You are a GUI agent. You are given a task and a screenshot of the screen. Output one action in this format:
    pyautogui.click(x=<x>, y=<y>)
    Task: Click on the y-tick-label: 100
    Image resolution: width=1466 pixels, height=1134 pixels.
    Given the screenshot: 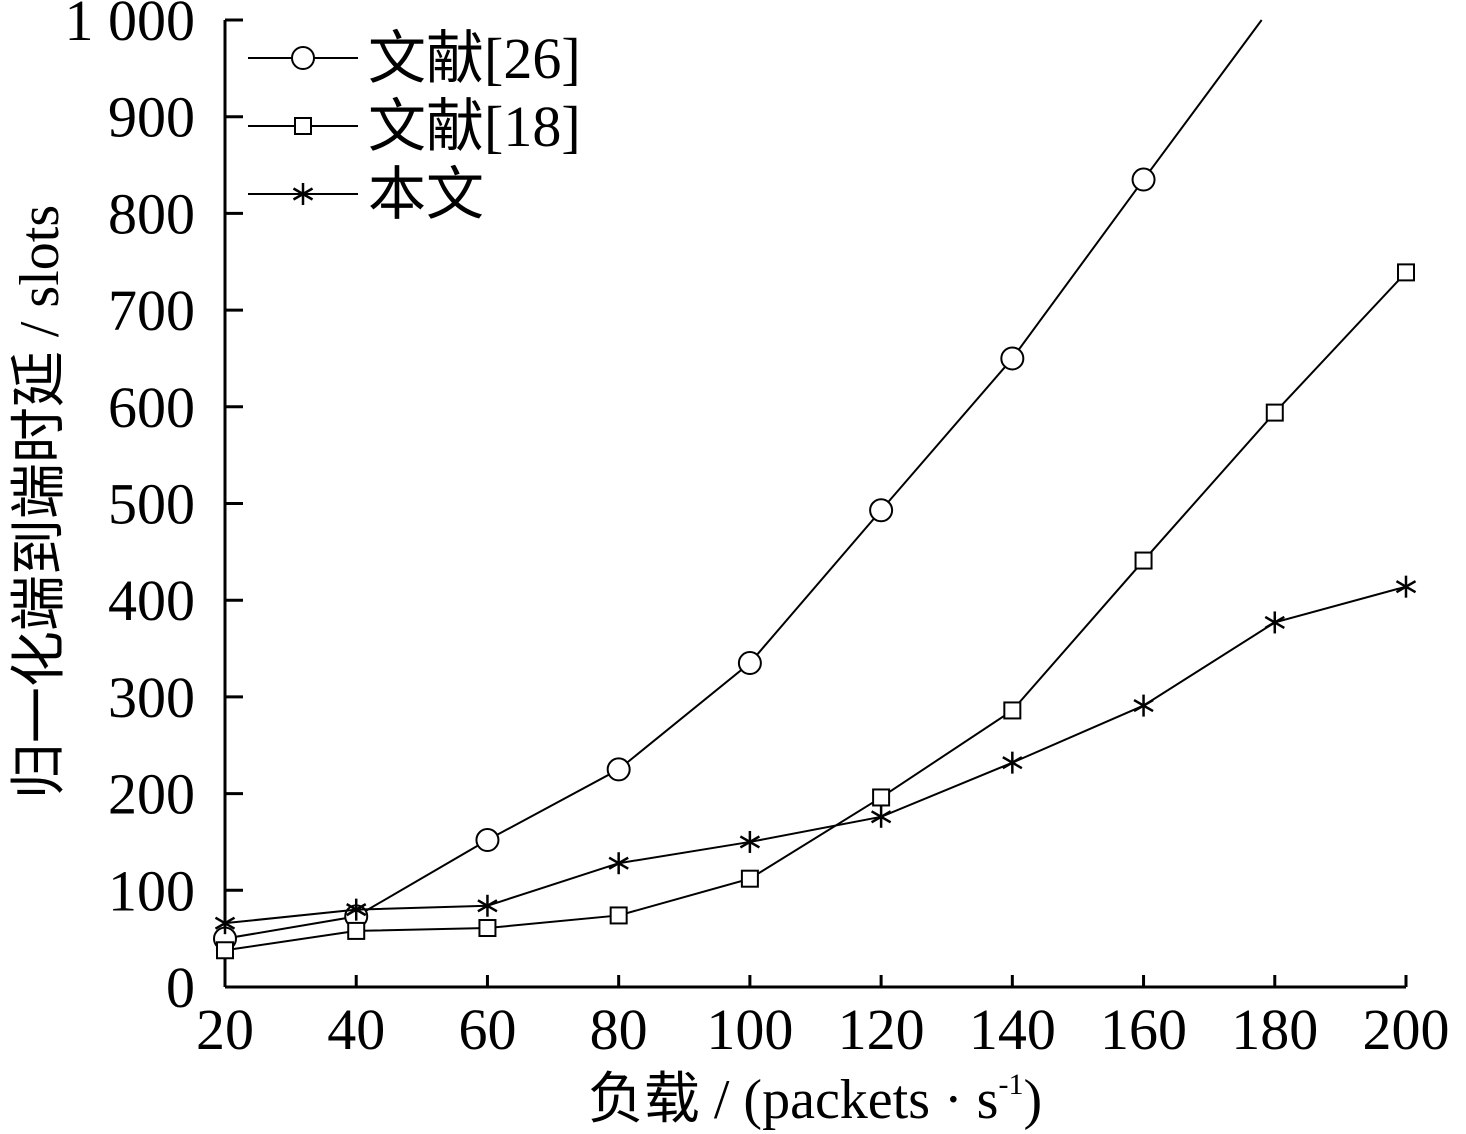 What is the action you would take?
    pyautogui.click(x=151, y=890)
    